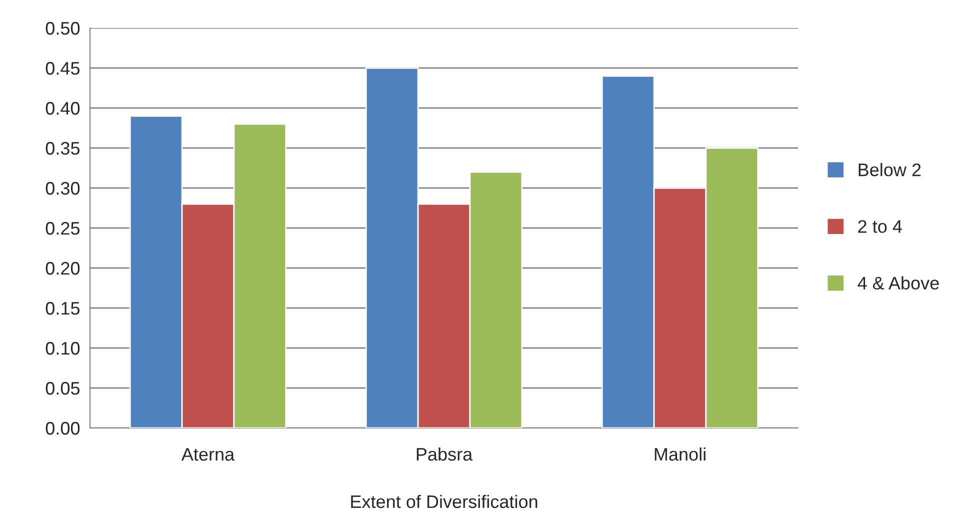 The height and width of the screenshot is (528, 978). Describe the element at coordinates (63, 428) in the screenshot. I see `y-tick-label: 0.00` at that location.